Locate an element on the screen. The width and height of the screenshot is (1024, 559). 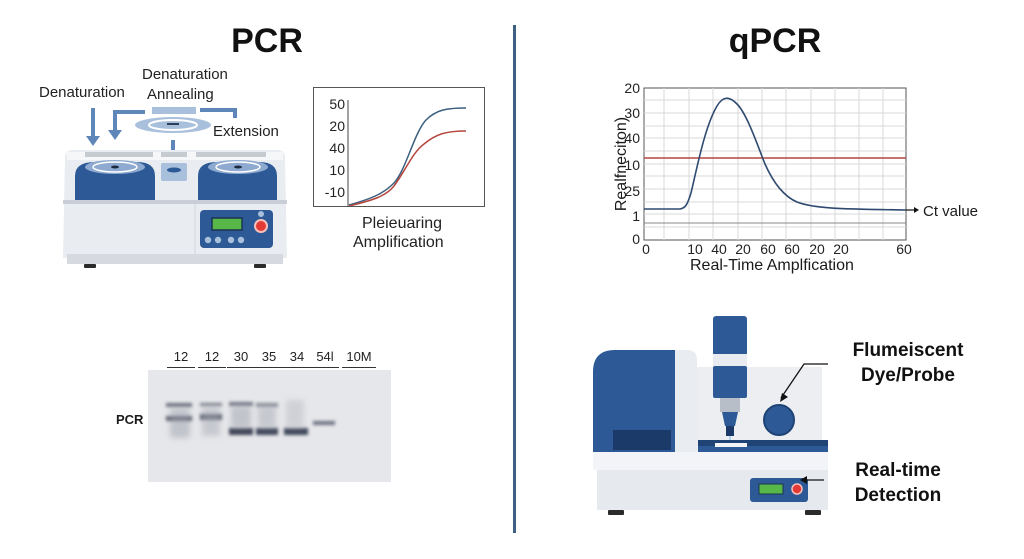
gel-row-label: PCR is located at coordinates (130, 419).